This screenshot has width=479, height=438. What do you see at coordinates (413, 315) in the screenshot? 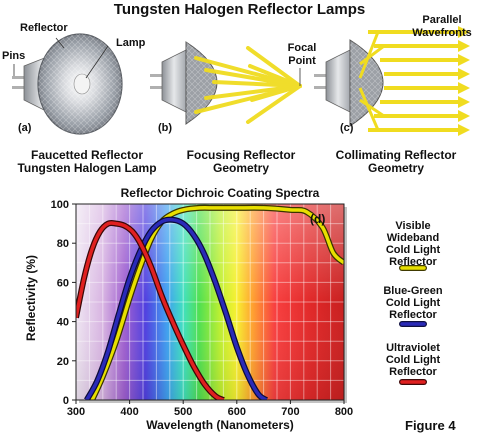
I see `legend-bluegreen-line3: Reflector` at bounding box center [413, 315].